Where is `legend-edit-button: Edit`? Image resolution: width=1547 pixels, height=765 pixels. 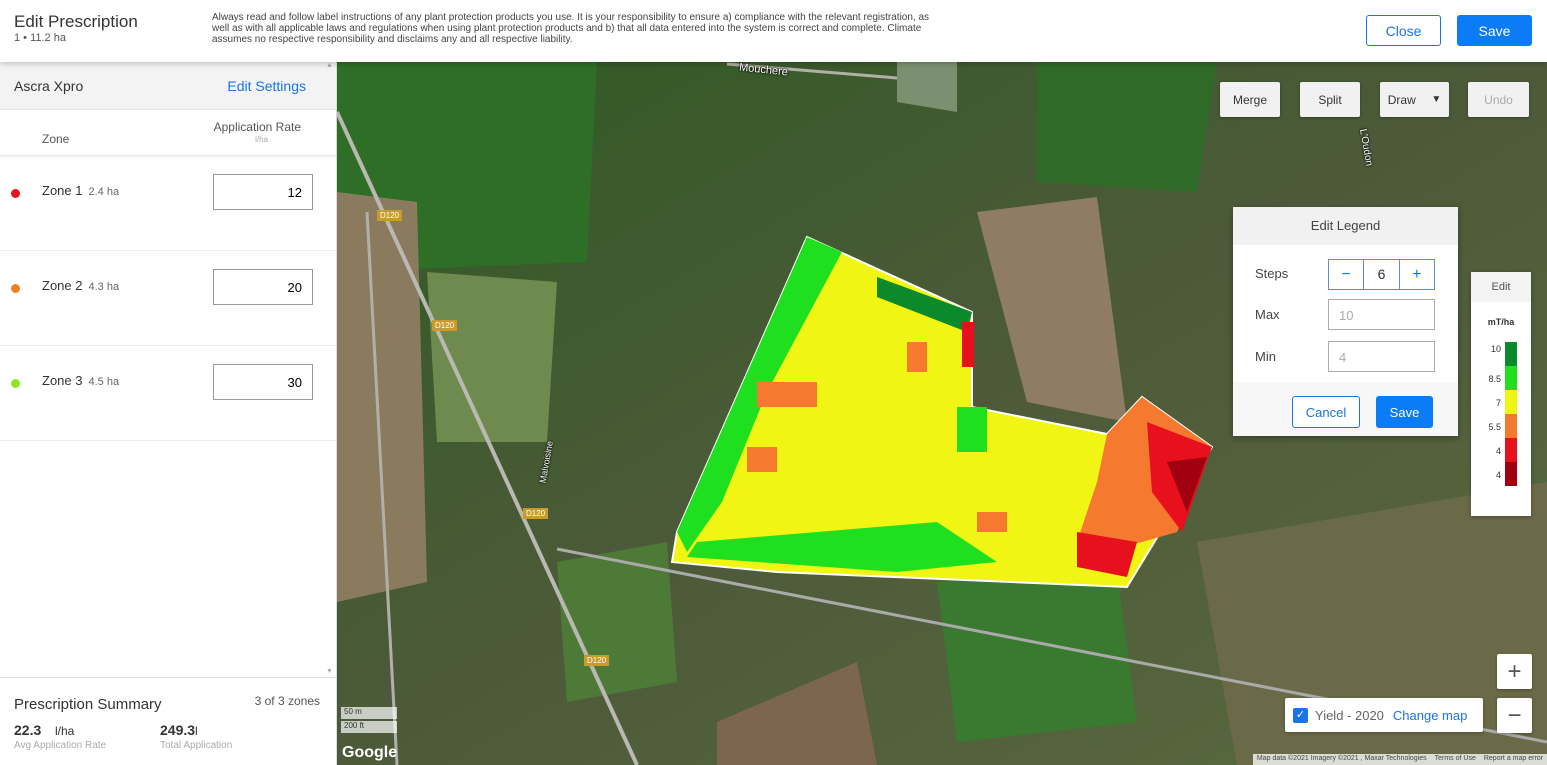 legend-edit-button: Edit is located at coordinates (1501, 287).